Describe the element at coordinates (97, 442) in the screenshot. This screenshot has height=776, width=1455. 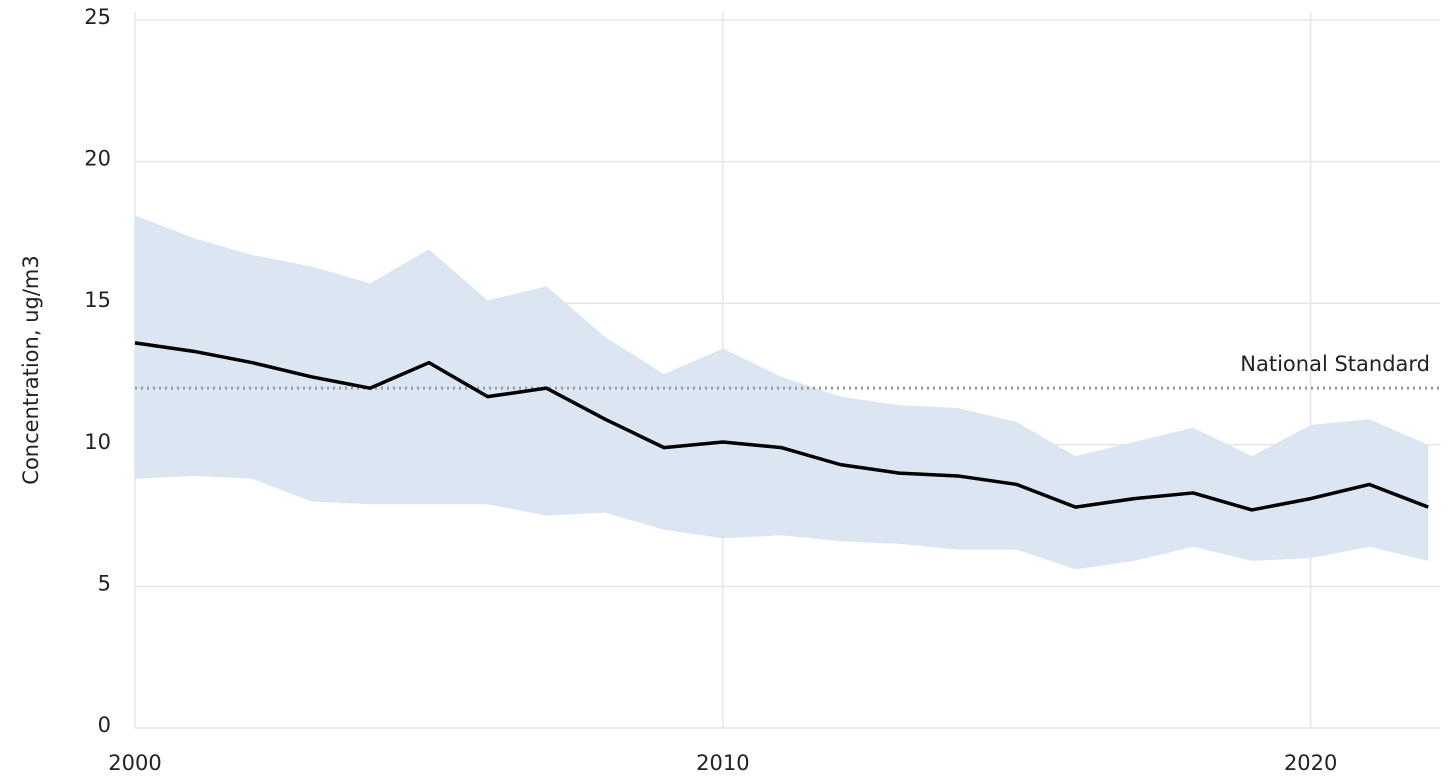
I see `y-tick-label: 10` at that location.